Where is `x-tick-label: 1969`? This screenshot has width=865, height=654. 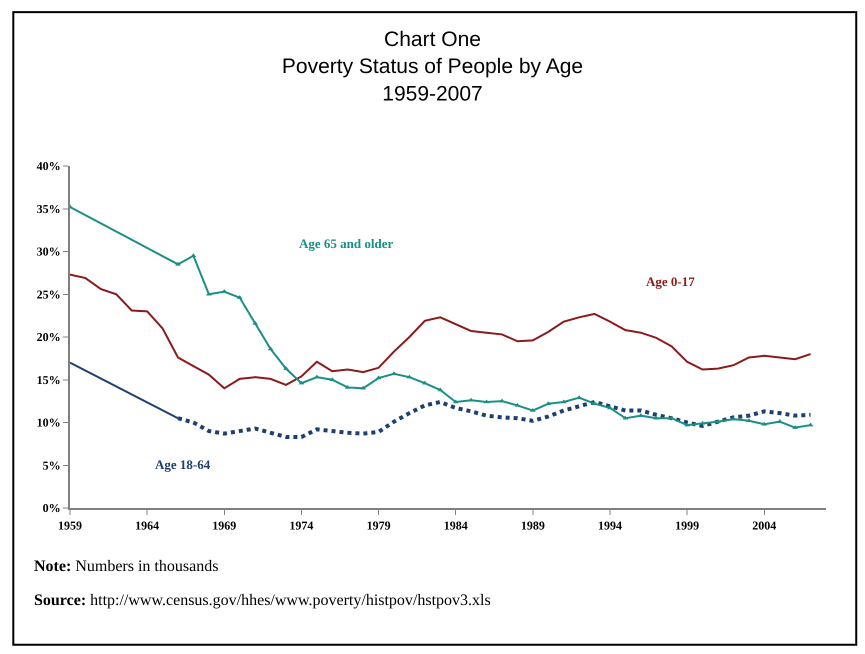 x-tick-label: 1969 is located at coordinates (224, 525).